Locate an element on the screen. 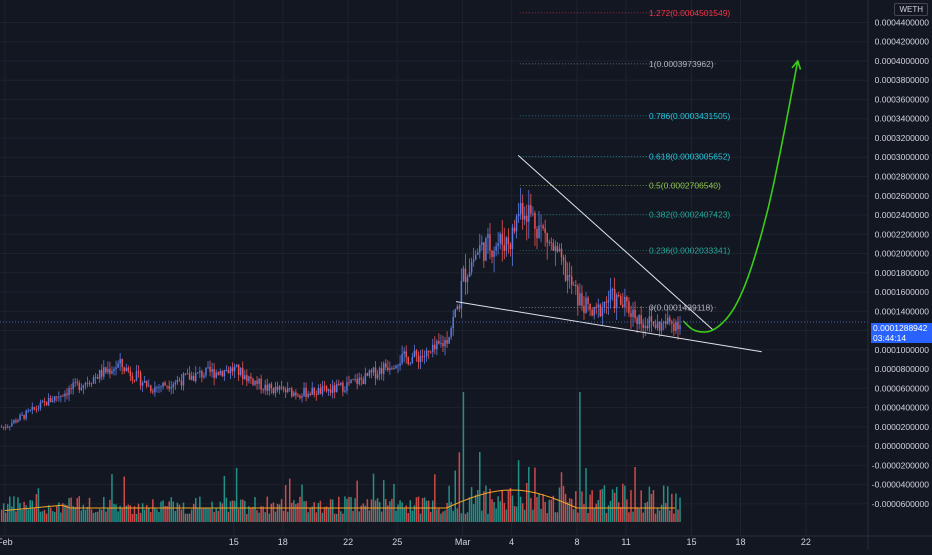  volume-ma-line is located at coordinates (340, 500).